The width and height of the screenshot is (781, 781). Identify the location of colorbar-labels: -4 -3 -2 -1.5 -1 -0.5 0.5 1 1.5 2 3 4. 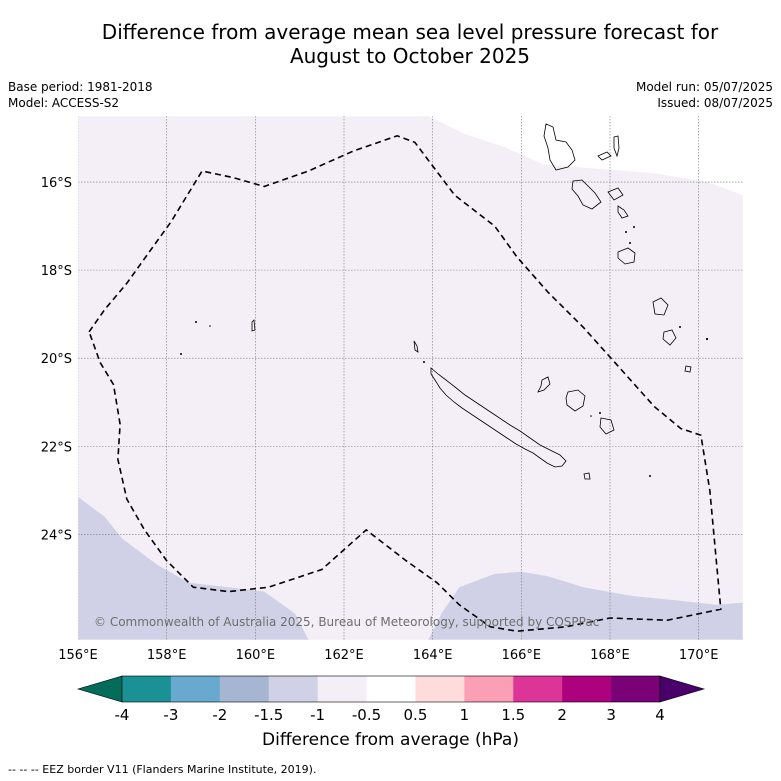
(390, 715).